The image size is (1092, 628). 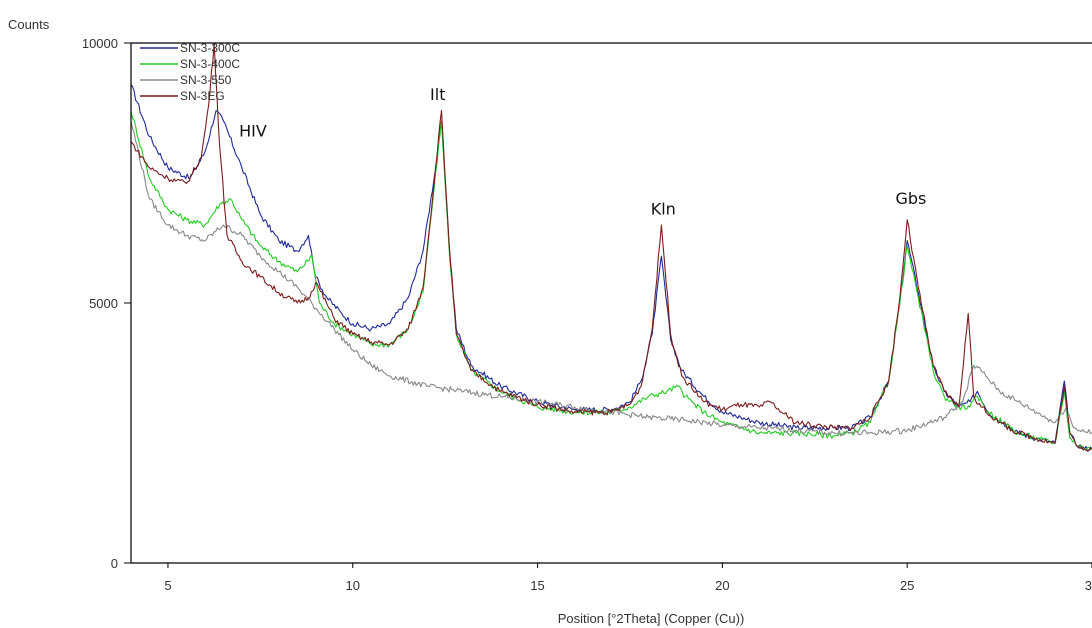 What do you see at coordinates (210, 64) in the screenshot?
I see `legend-label: SN-3-400C` at bounding box center [210, 64].